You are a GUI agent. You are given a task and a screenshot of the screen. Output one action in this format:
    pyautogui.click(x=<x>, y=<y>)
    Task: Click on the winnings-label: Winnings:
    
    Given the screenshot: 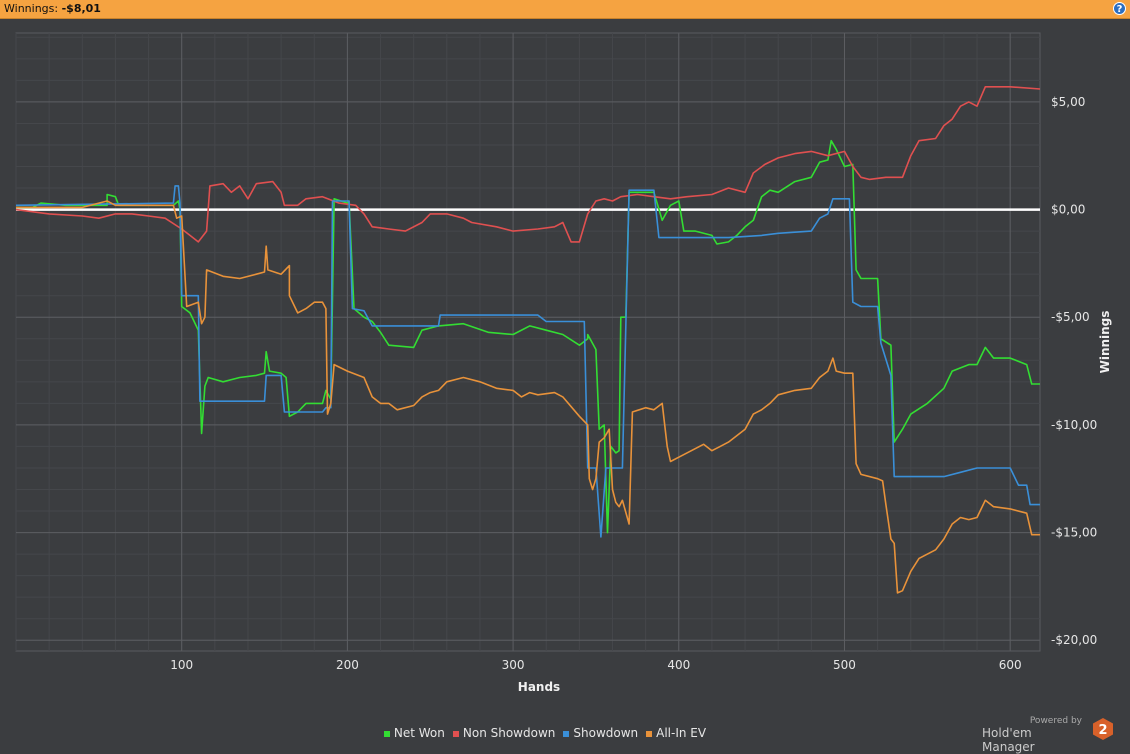 What is the action you would take?
    pyautogui.click(x=31, y=8)
    